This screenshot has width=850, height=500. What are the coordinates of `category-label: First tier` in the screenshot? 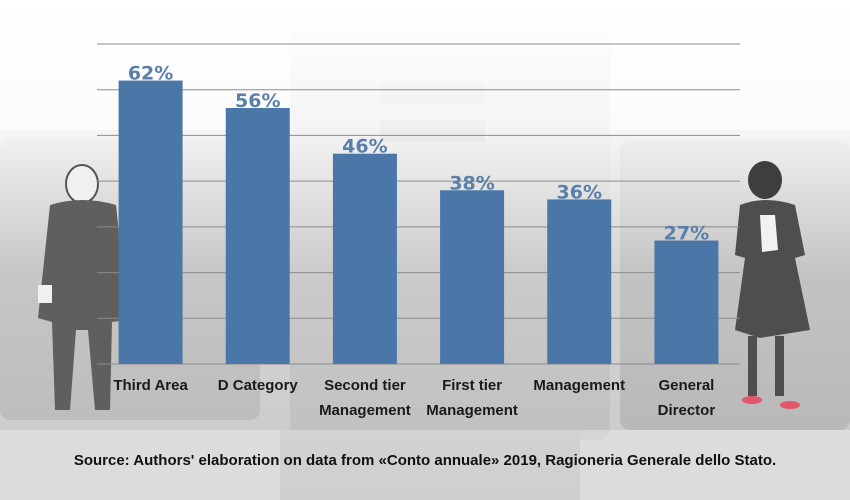 It's located at (472, 385).